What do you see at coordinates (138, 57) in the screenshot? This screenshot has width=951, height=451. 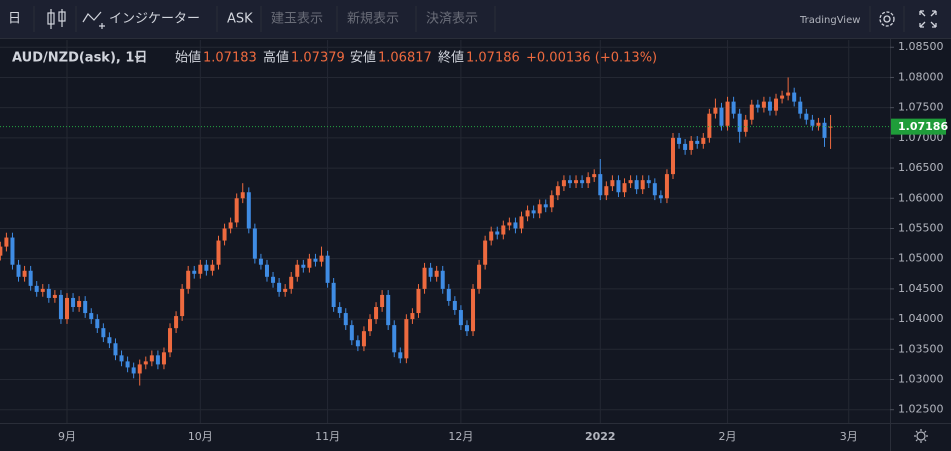 I see `symbol-chevron` at bounding box center [138, 57].